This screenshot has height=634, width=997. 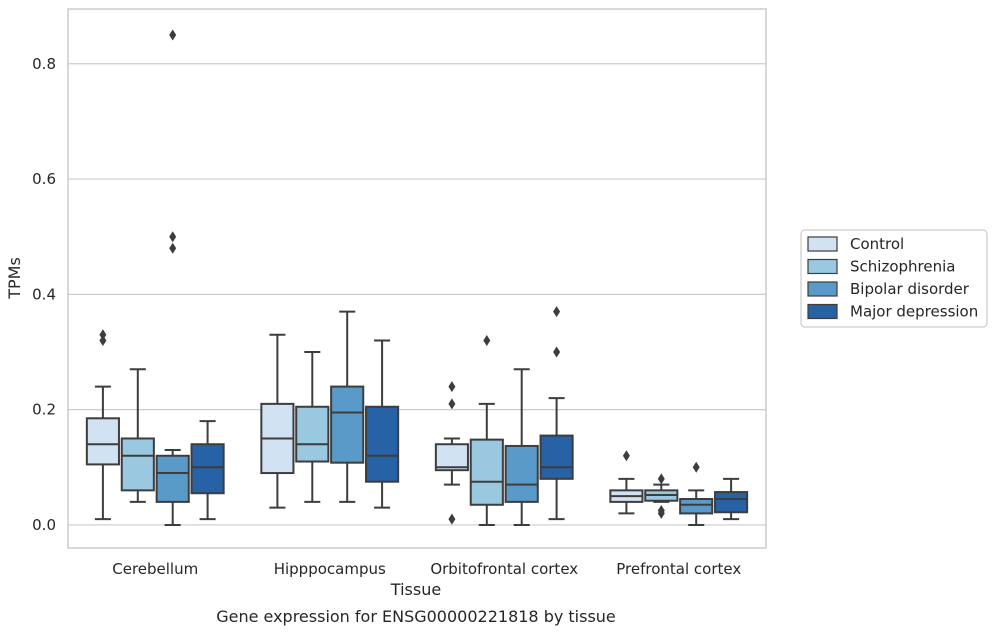 I want to click on legend-frame, so click(x=894, y=278).